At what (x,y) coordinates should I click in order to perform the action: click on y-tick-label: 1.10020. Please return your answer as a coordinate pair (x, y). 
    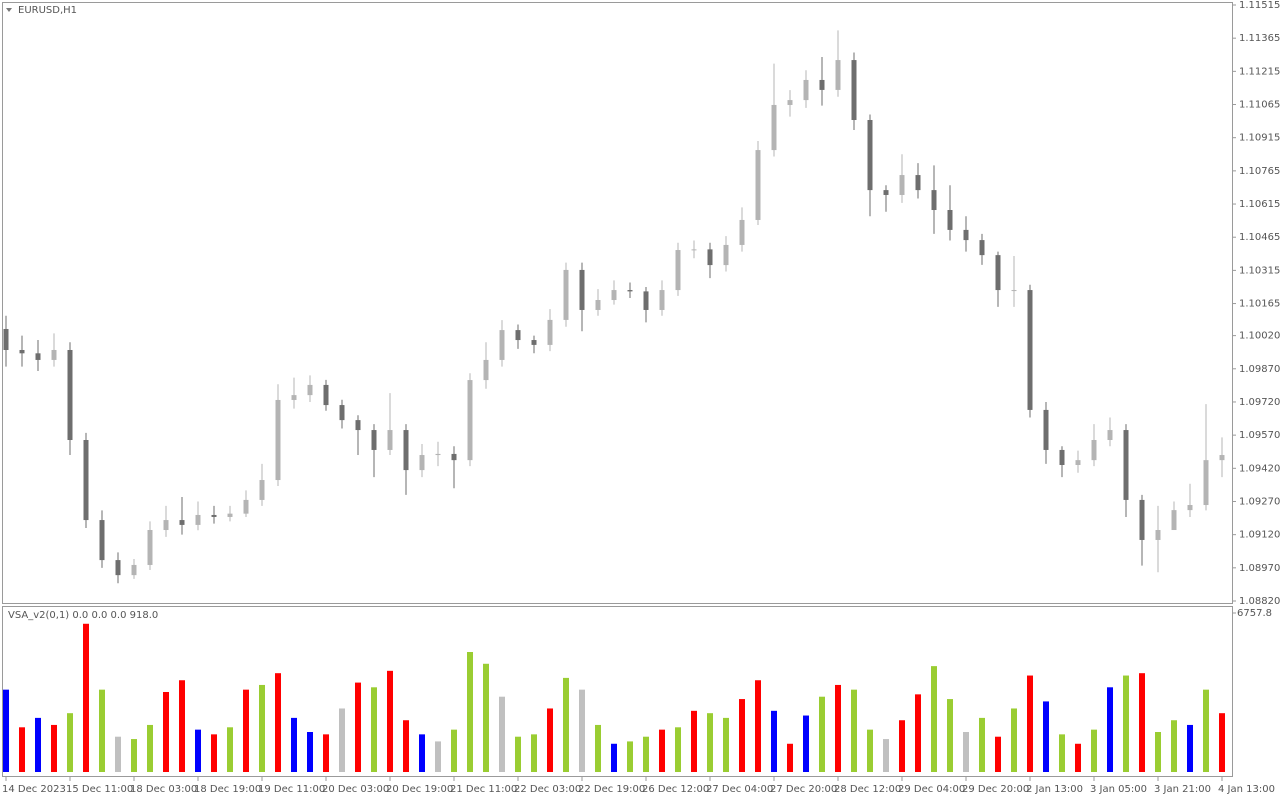
    Looking at the image, I should click on (1259, 336).